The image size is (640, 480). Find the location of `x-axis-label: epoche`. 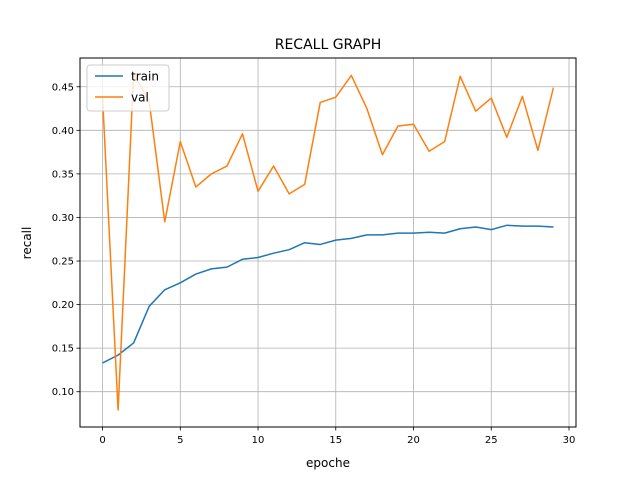

x-axis-label: epoche is located at coordinates (328, 463).